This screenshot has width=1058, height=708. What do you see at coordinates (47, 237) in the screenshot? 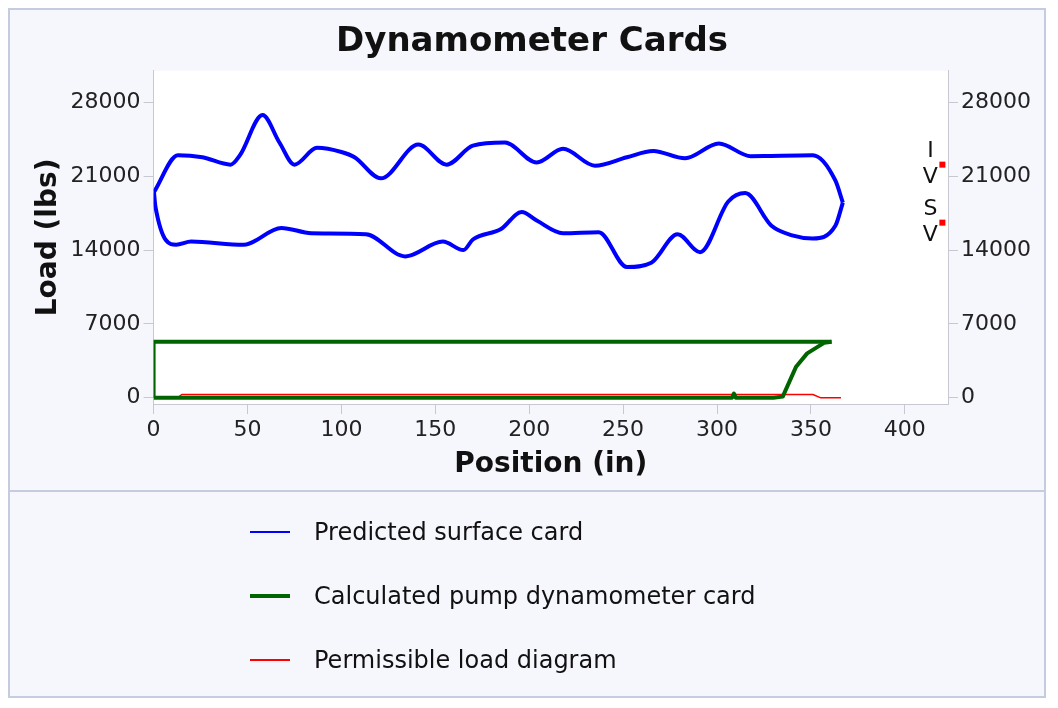
I see `y-axis-title: Load (lbs)` at bounding box center [47, 237].